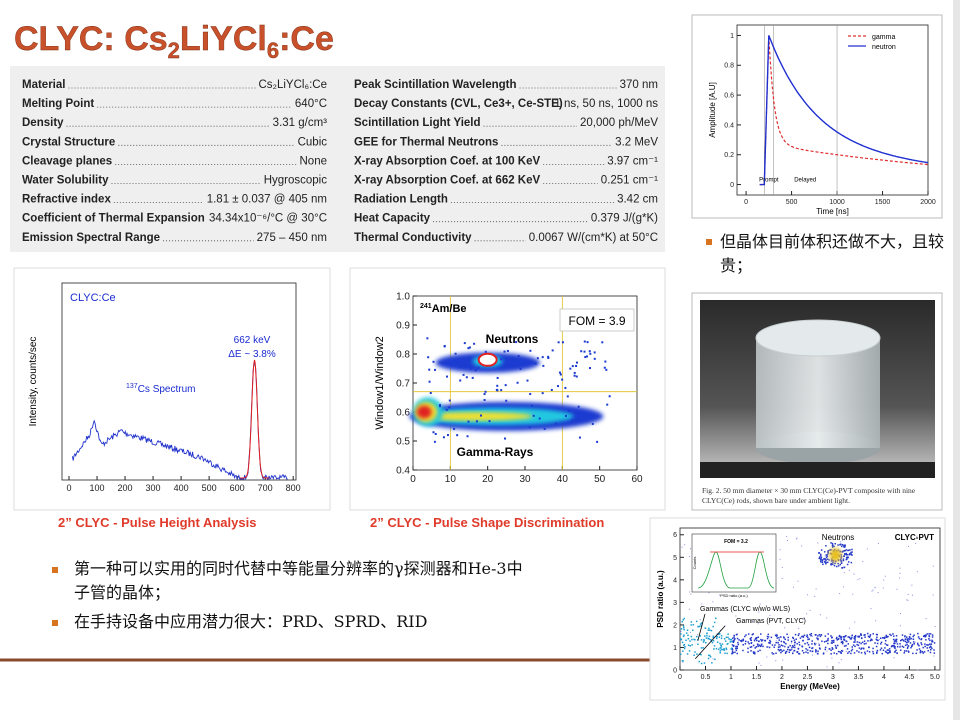  What do you see at coordinates (413, 238) in the screenshot?
I see `property-label: Thermal Conductivity` at bounding box center [413, 238].